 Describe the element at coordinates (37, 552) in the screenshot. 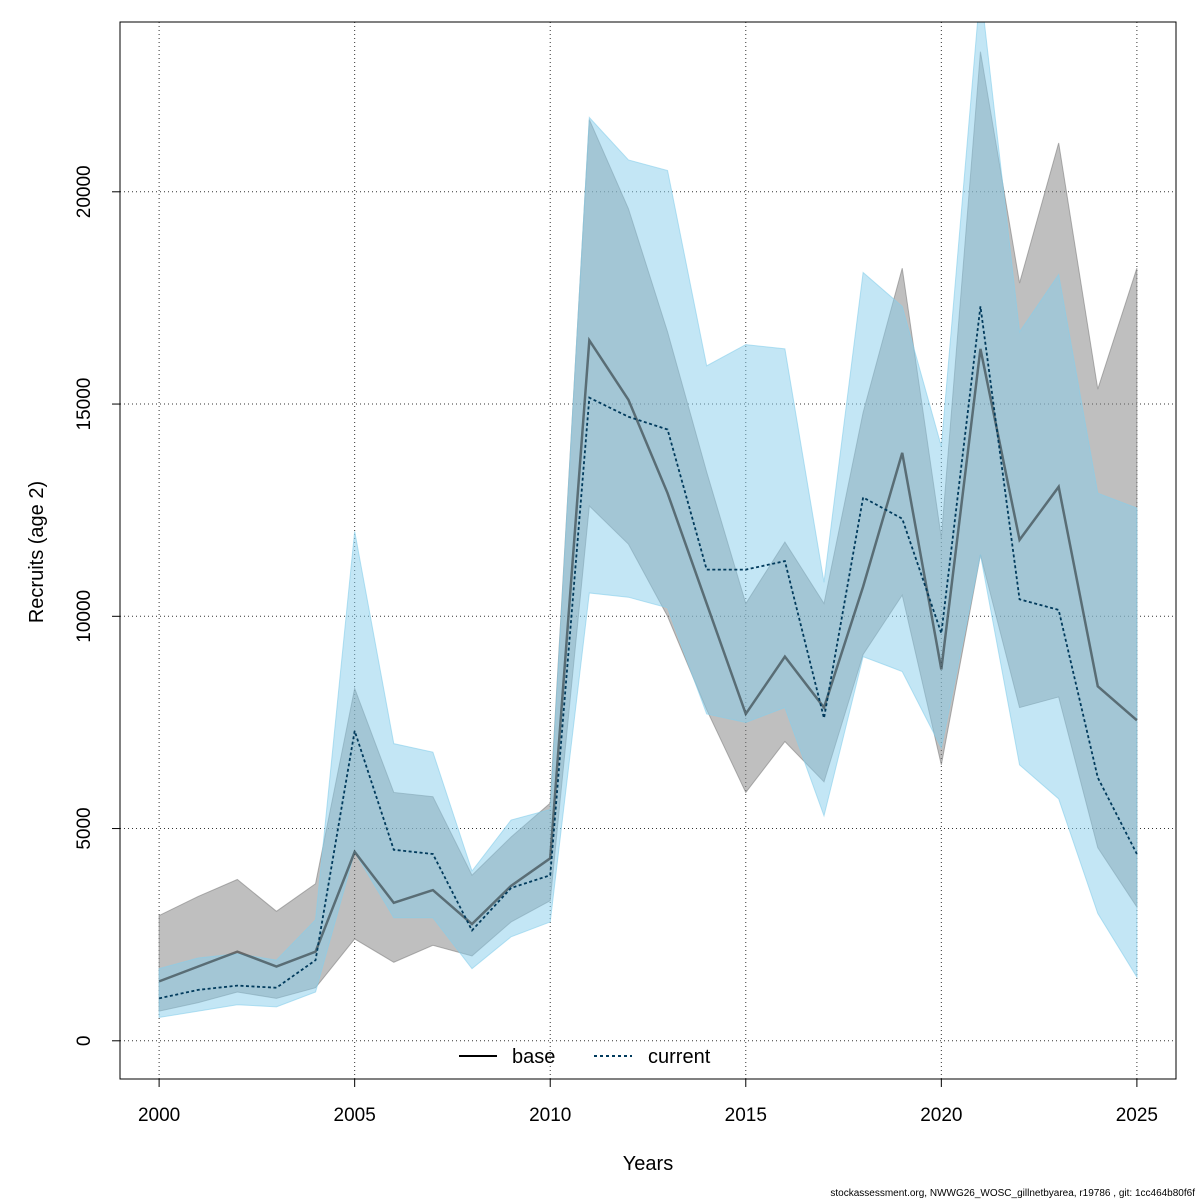

I see `y-axis-title: Recruits (age 2)` at that location.